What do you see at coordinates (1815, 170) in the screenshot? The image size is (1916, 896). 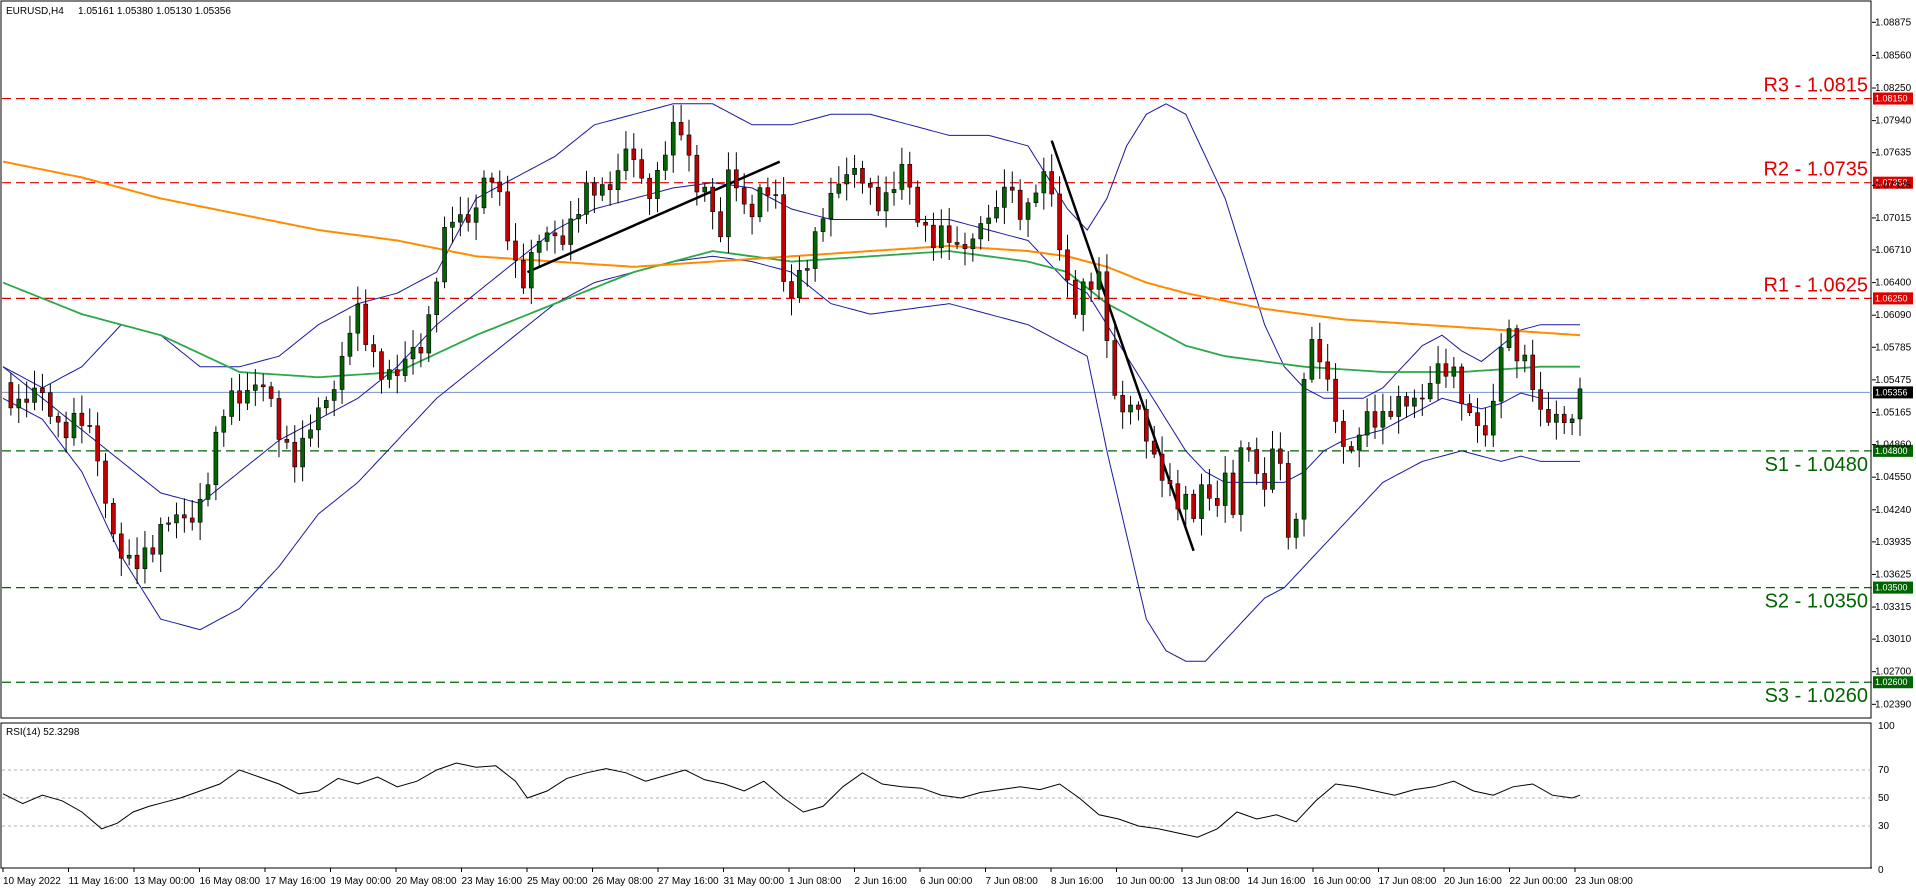 I see `resistance-label: R2 - 1.0735` at bounding box center [1815, 170].